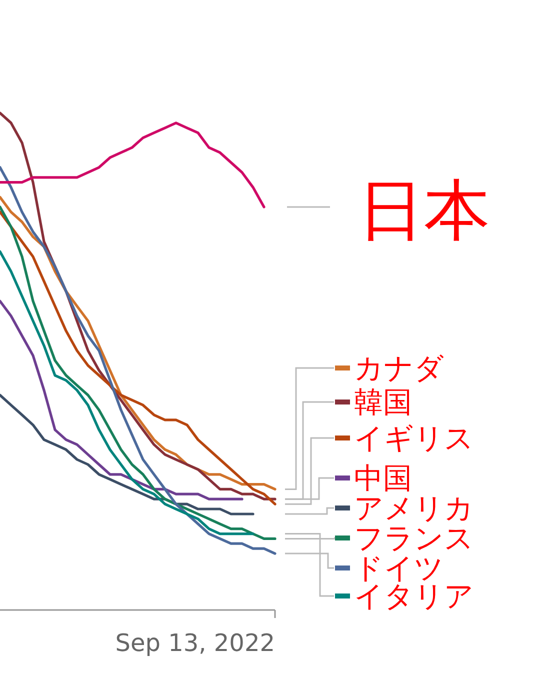  Describe the element at coordinates (424, 211) in the screenshot. I see `series-label: 日本` at that location.